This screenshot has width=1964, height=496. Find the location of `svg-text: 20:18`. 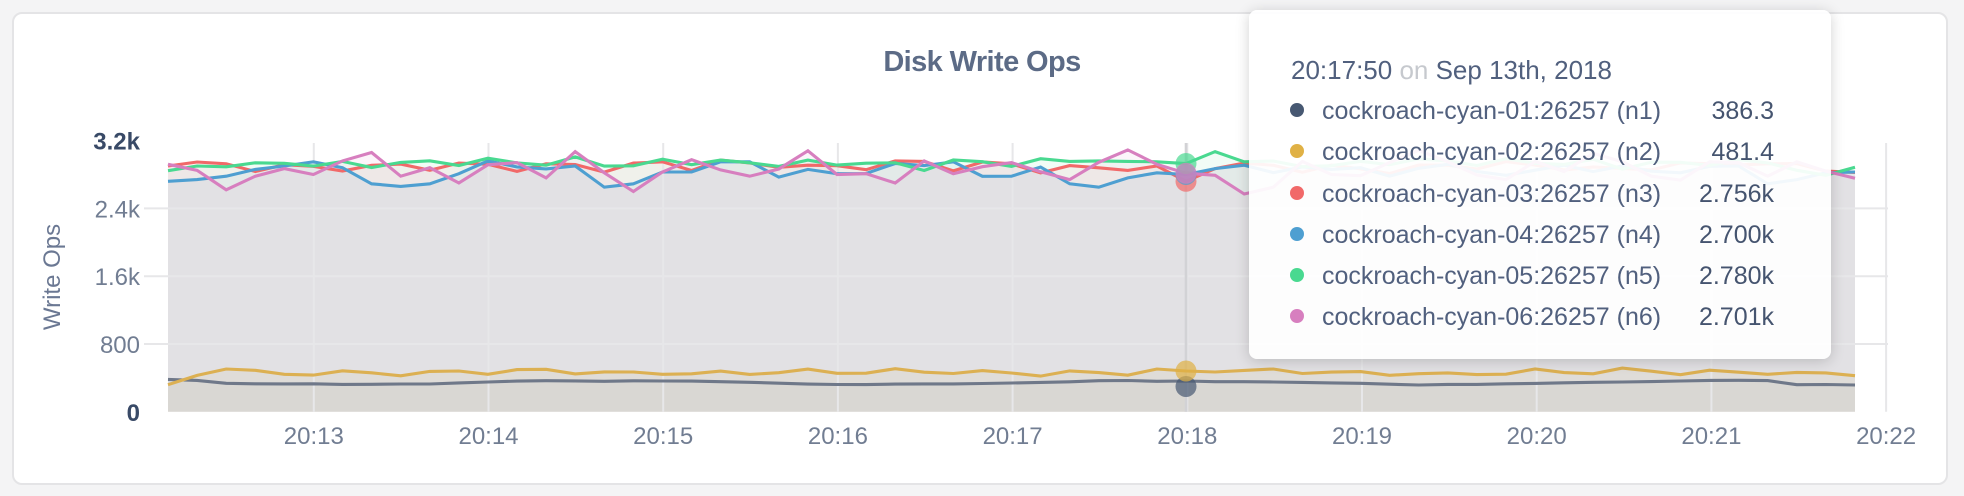

svg-text: 20:18 is located at coordinates (1187, 436).